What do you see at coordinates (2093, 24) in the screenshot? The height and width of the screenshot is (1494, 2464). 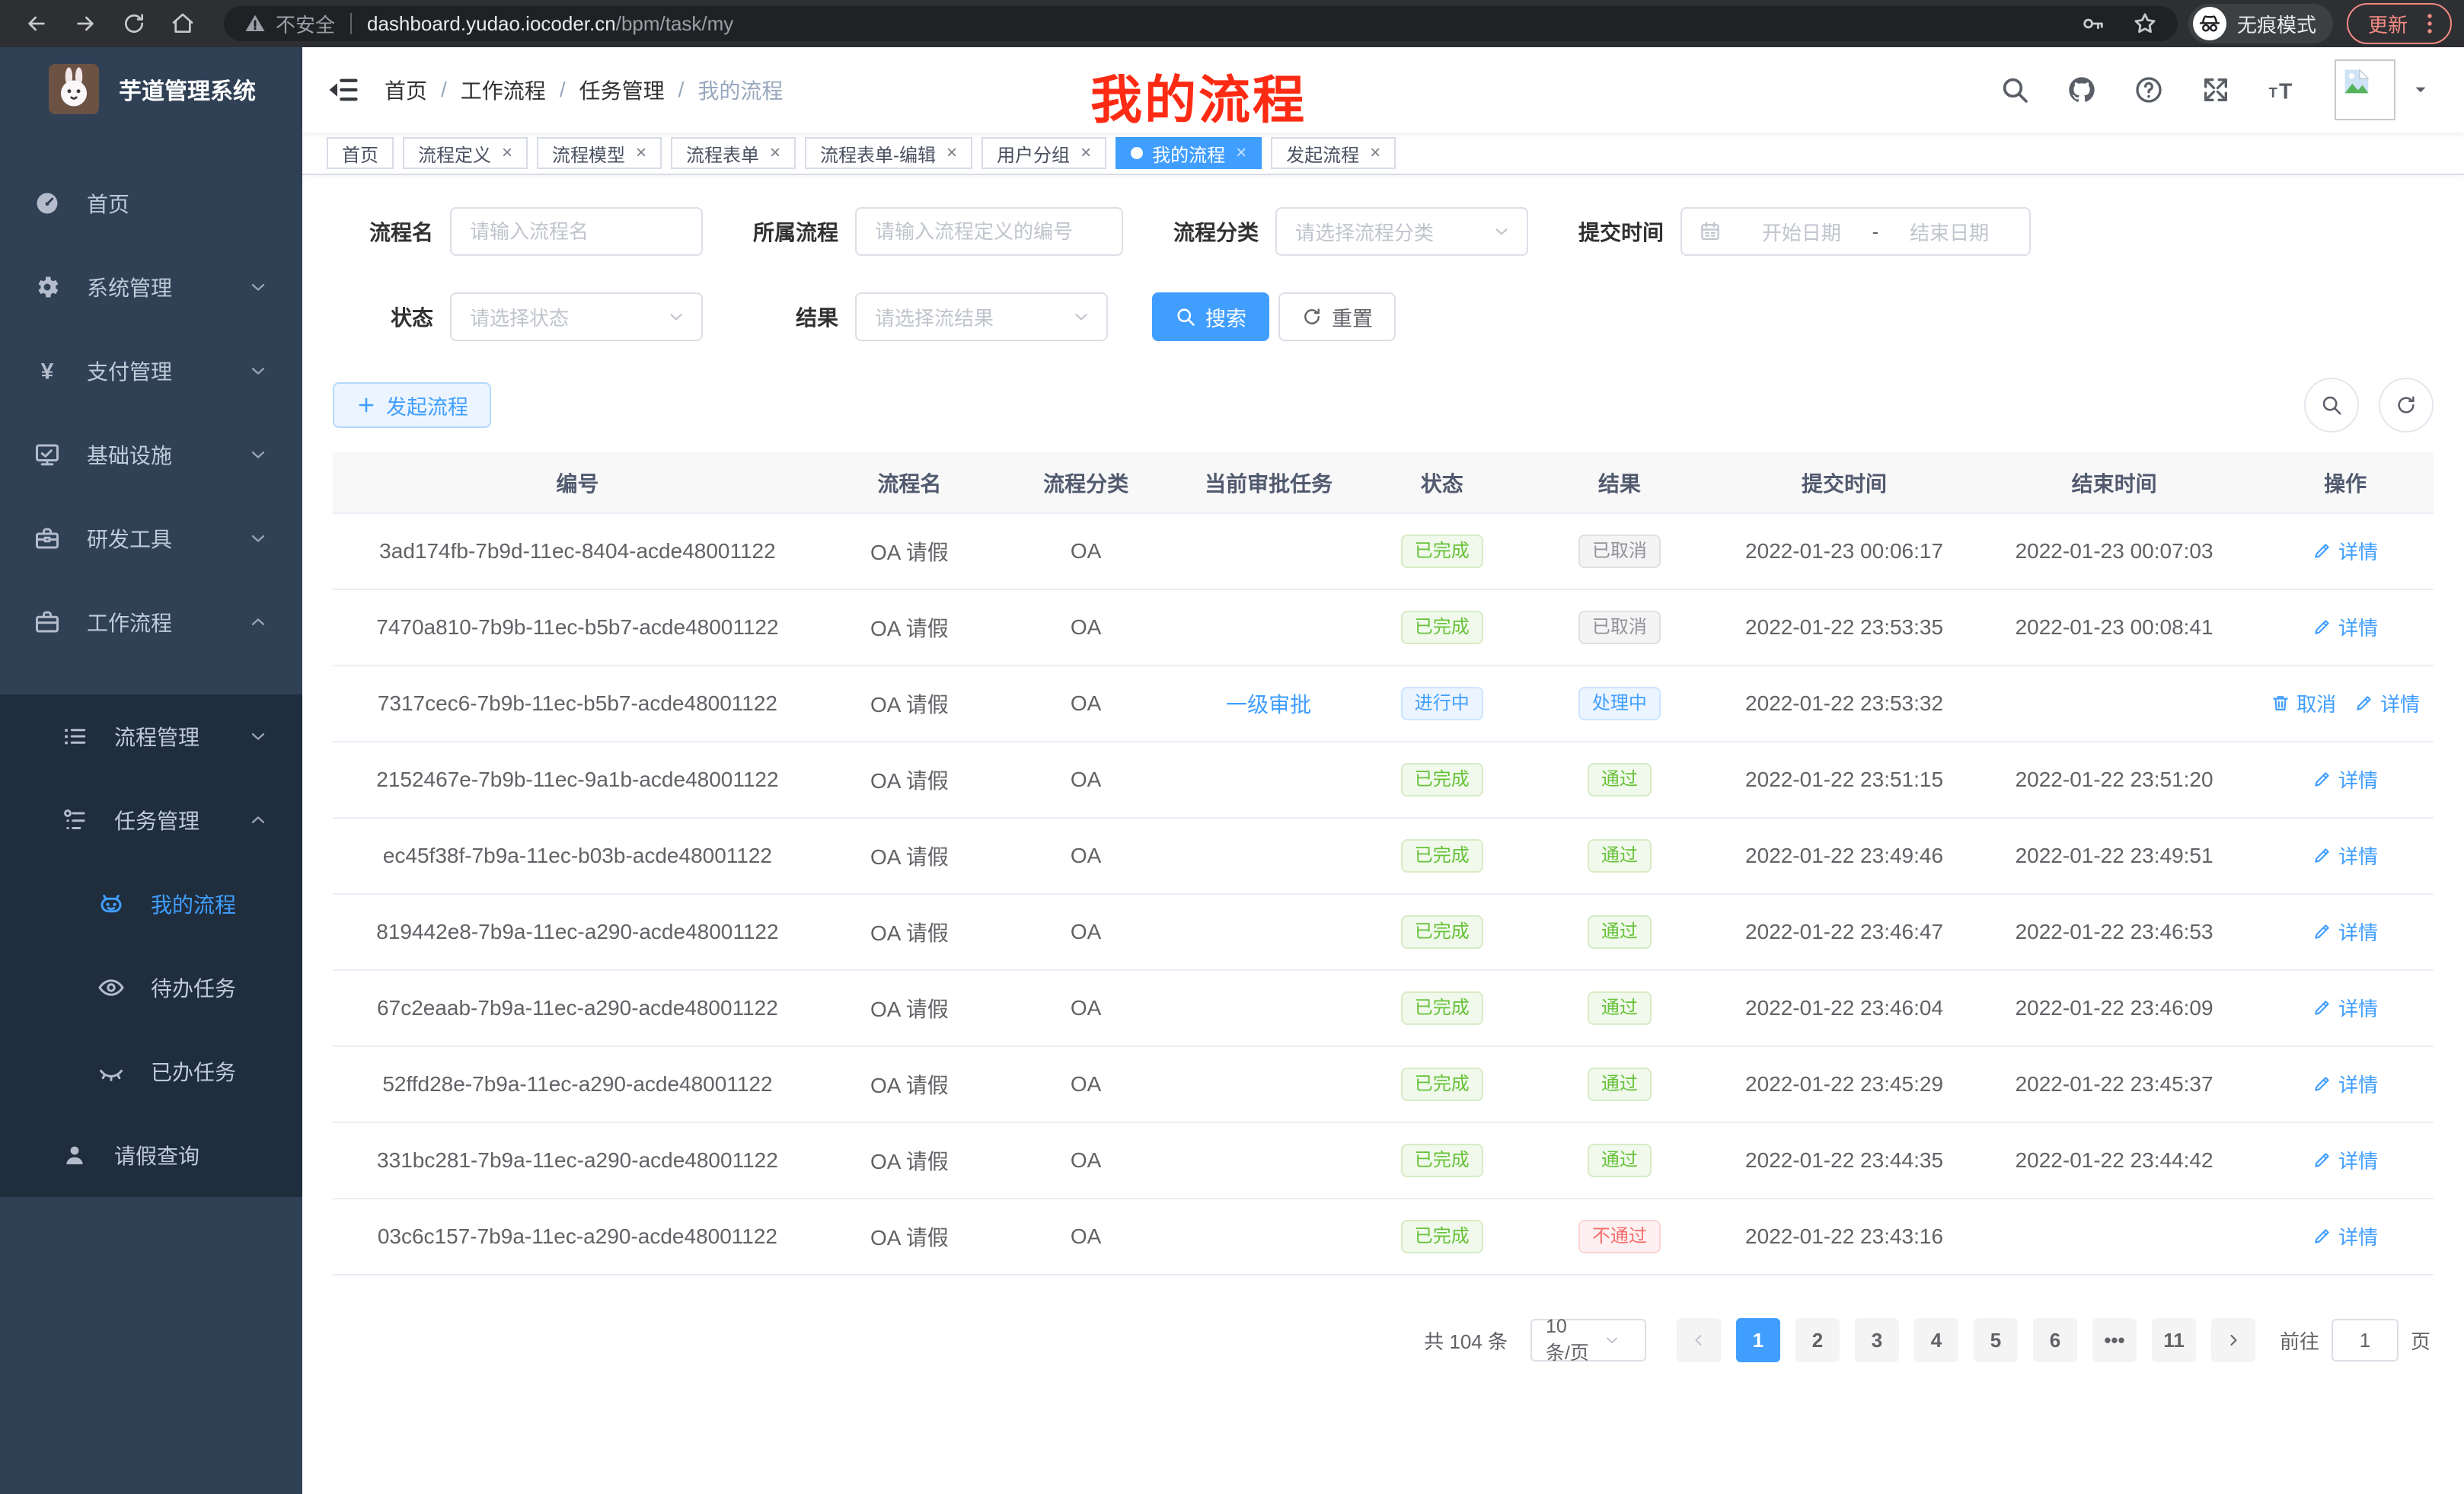 I see `password-key-icon` at bounding box center [2093, 24].